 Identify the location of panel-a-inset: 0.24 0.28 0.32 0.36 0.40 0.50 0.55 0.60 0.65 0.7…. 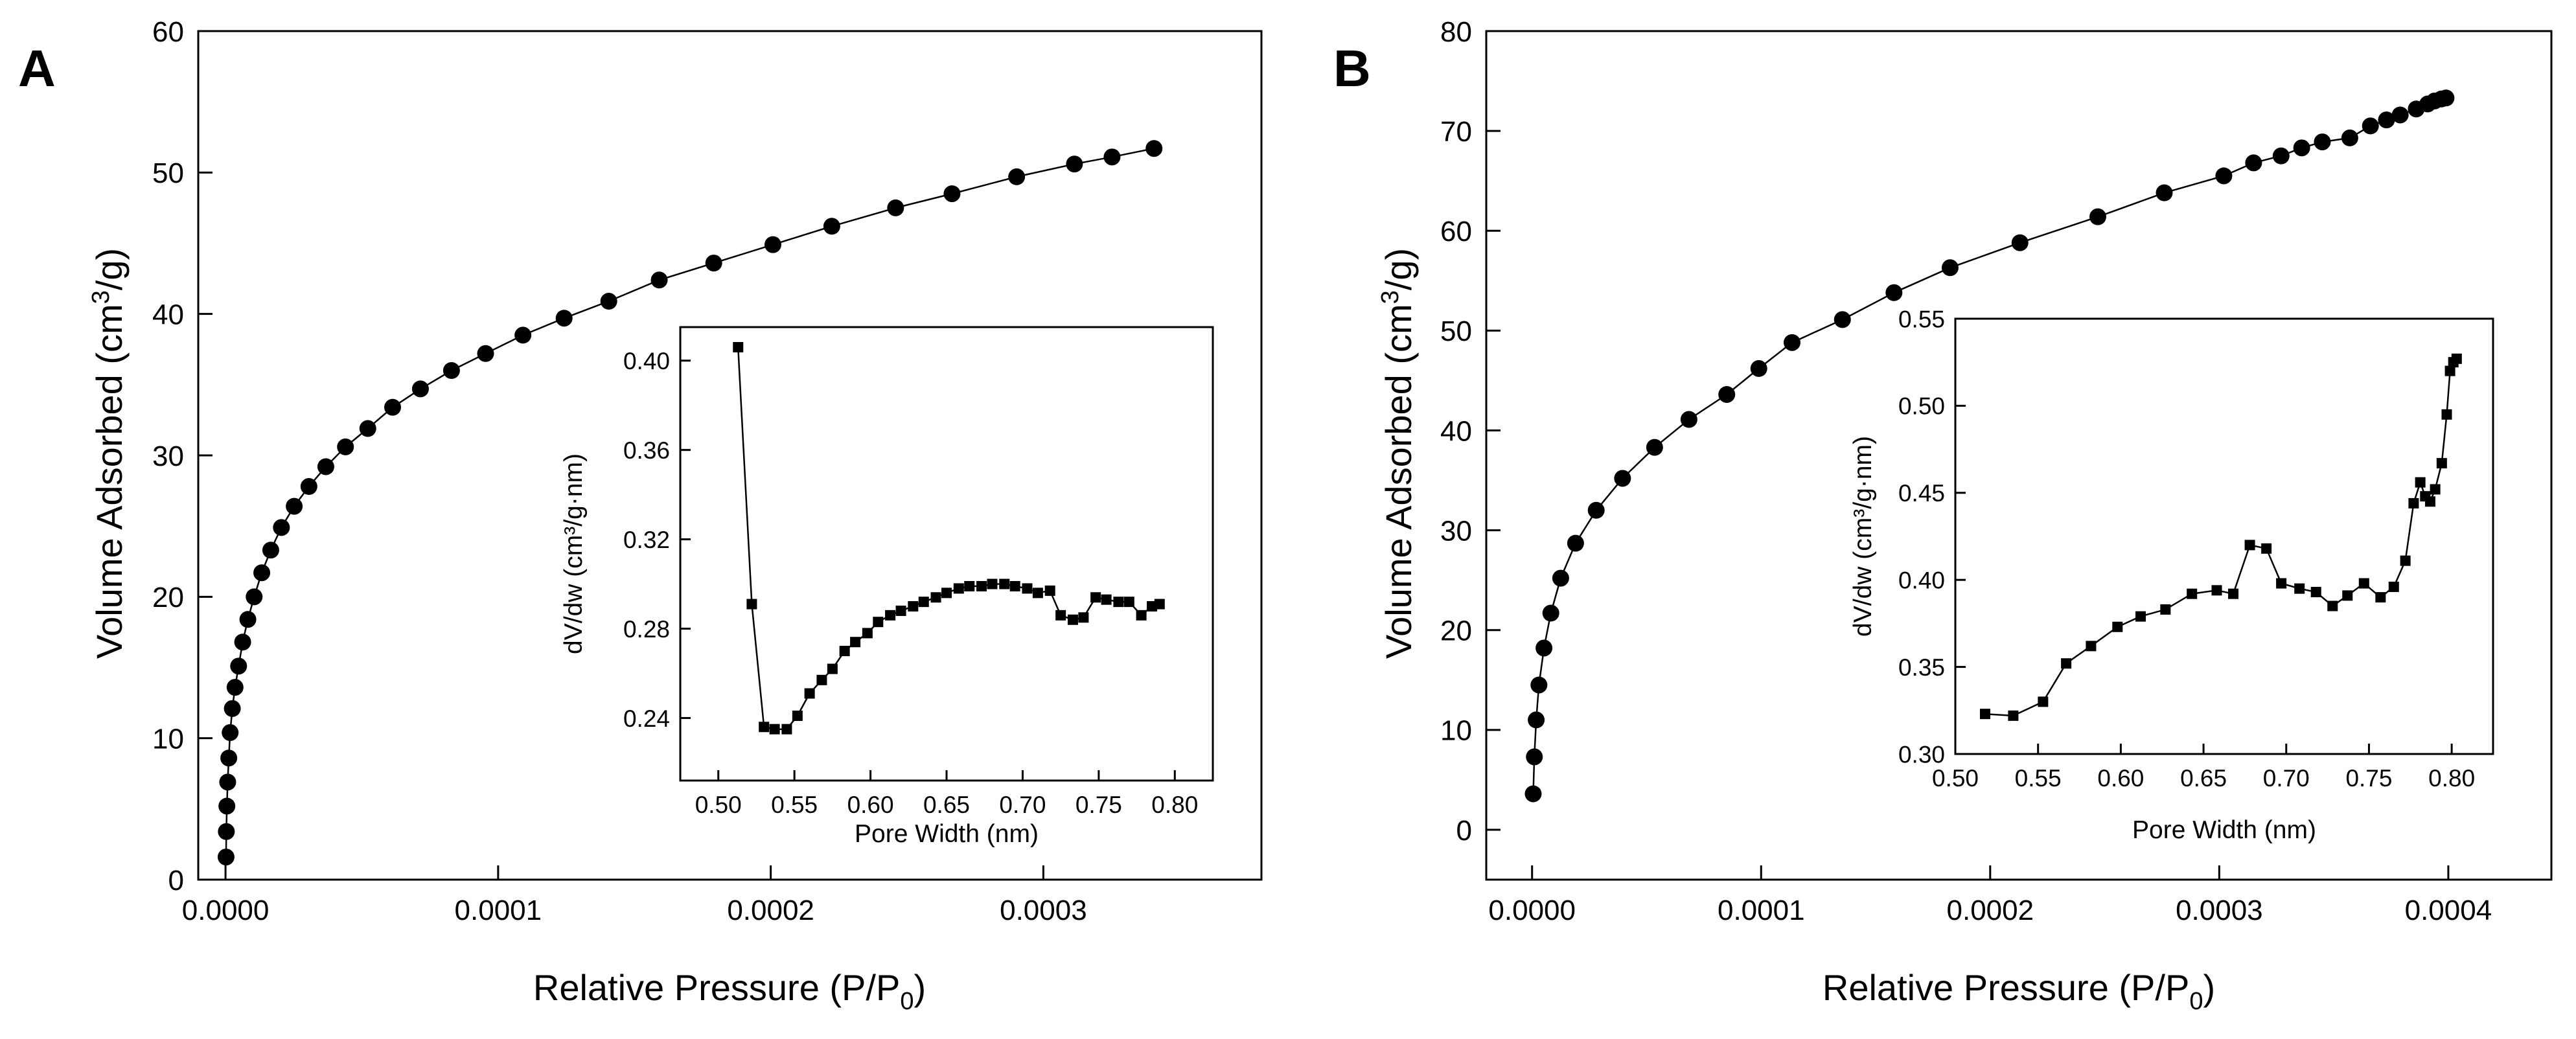
(887, 587).